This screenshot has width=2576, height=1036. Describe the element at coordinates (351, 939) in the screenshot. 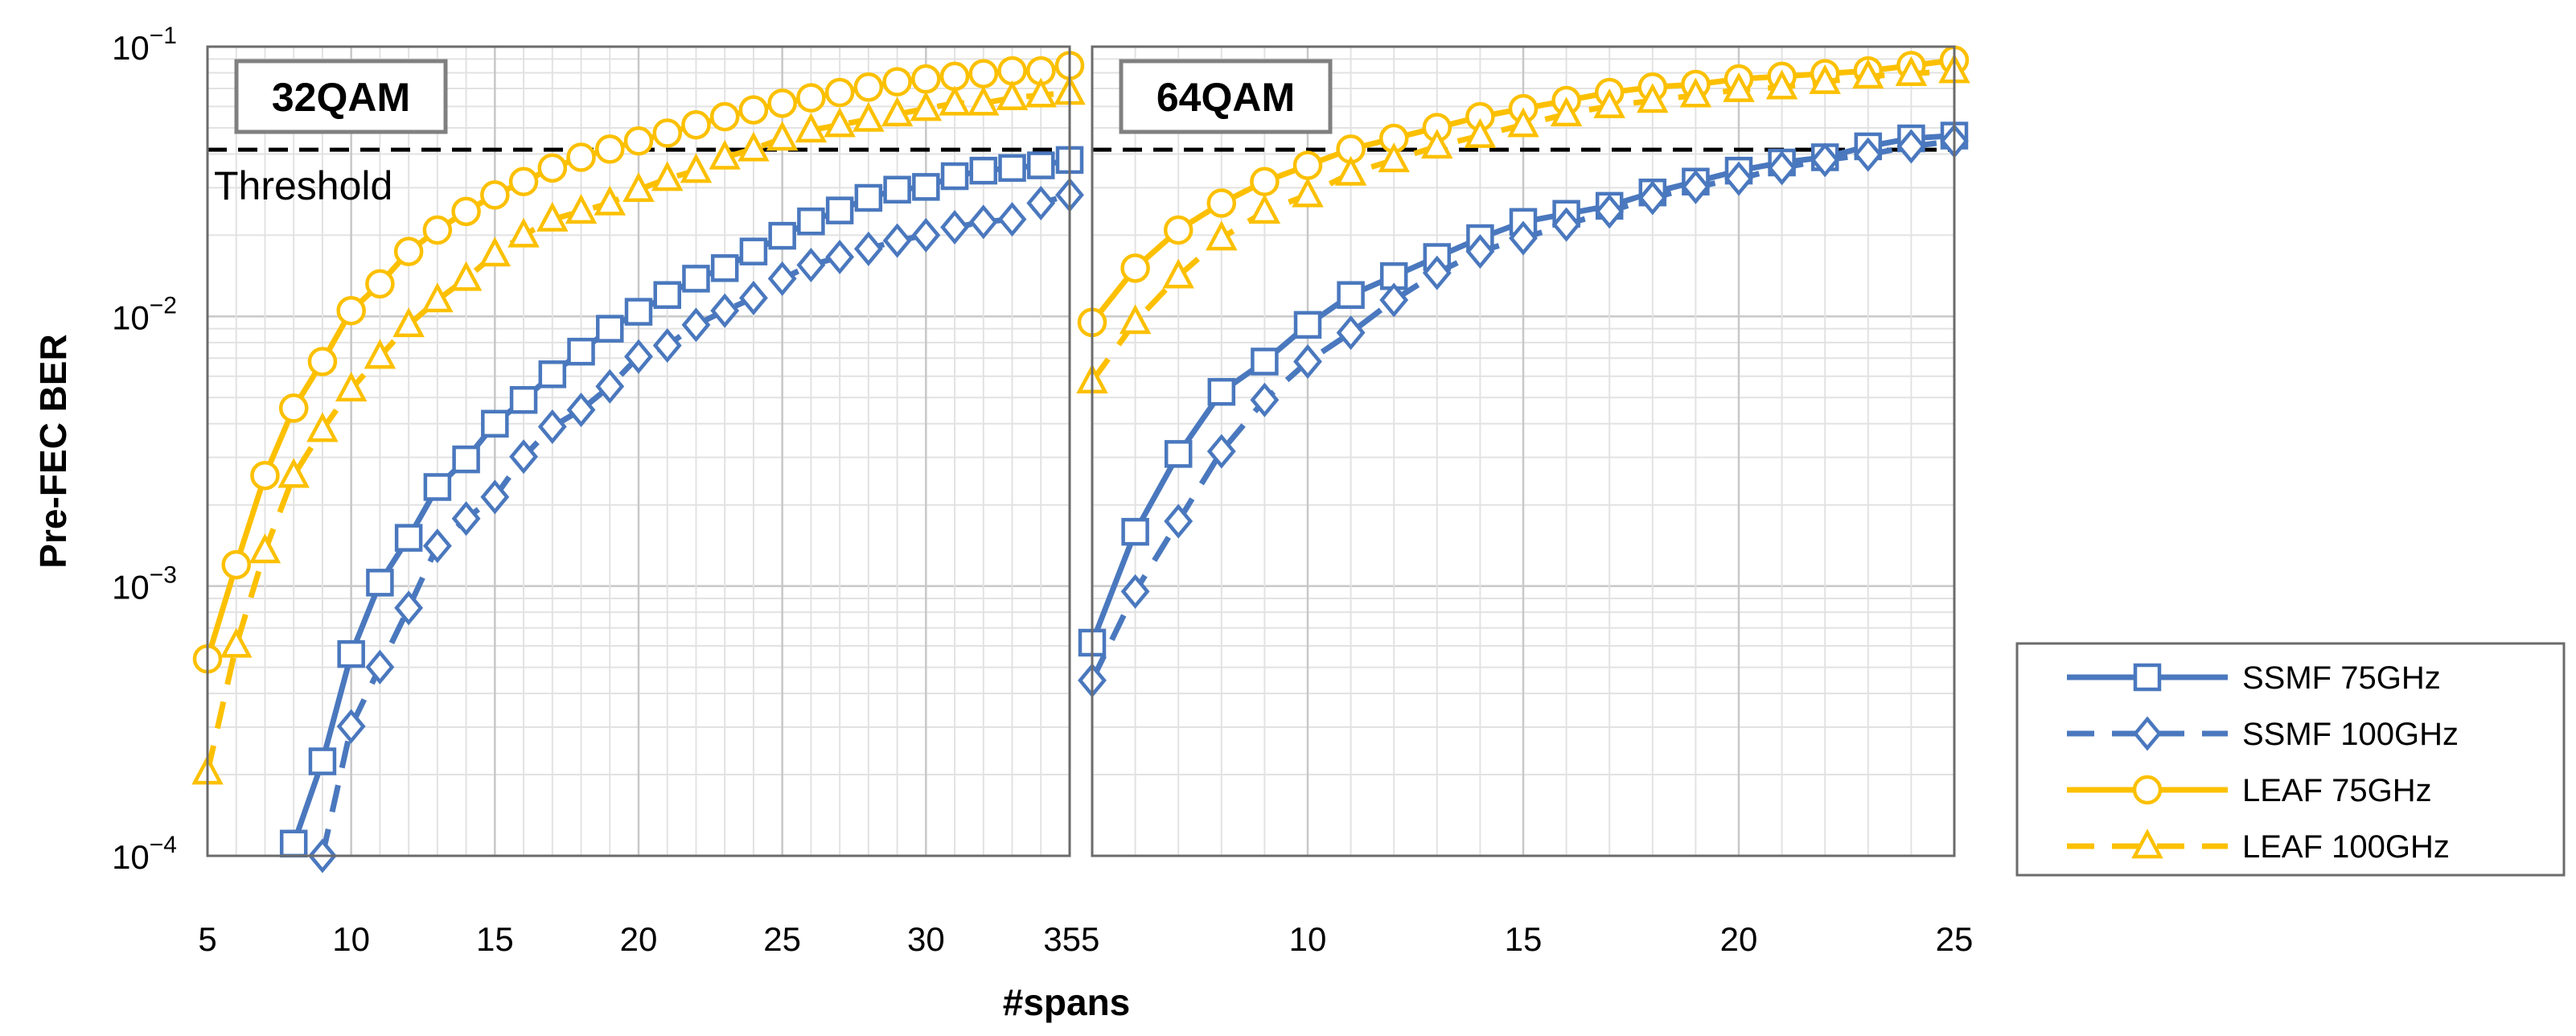

I see `x-tick-label: 10` at that location.